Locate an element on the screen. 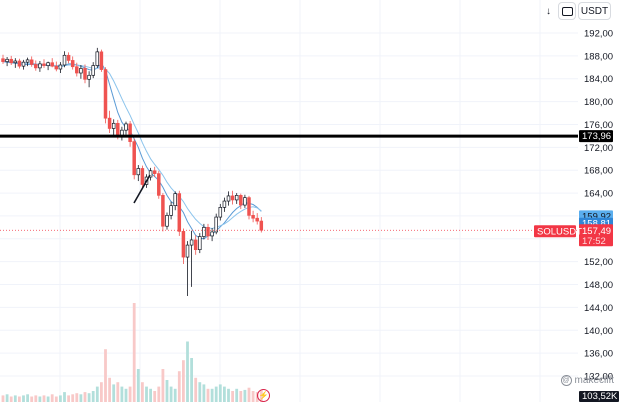 This screenshot has width=622, height=402. price-tick-label: 180,00 is located at coordinates (598, 102).